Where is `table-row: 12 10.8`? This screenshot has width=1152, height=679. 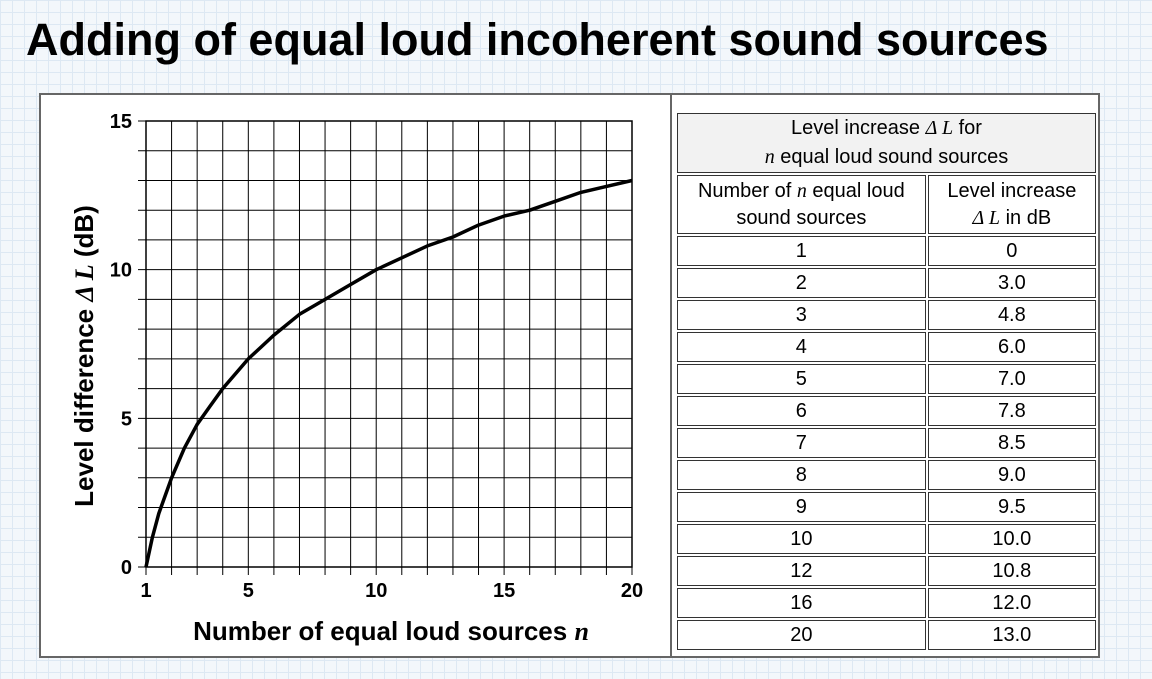 table-row: 12 10.8 is located at coordinates (886, 571).